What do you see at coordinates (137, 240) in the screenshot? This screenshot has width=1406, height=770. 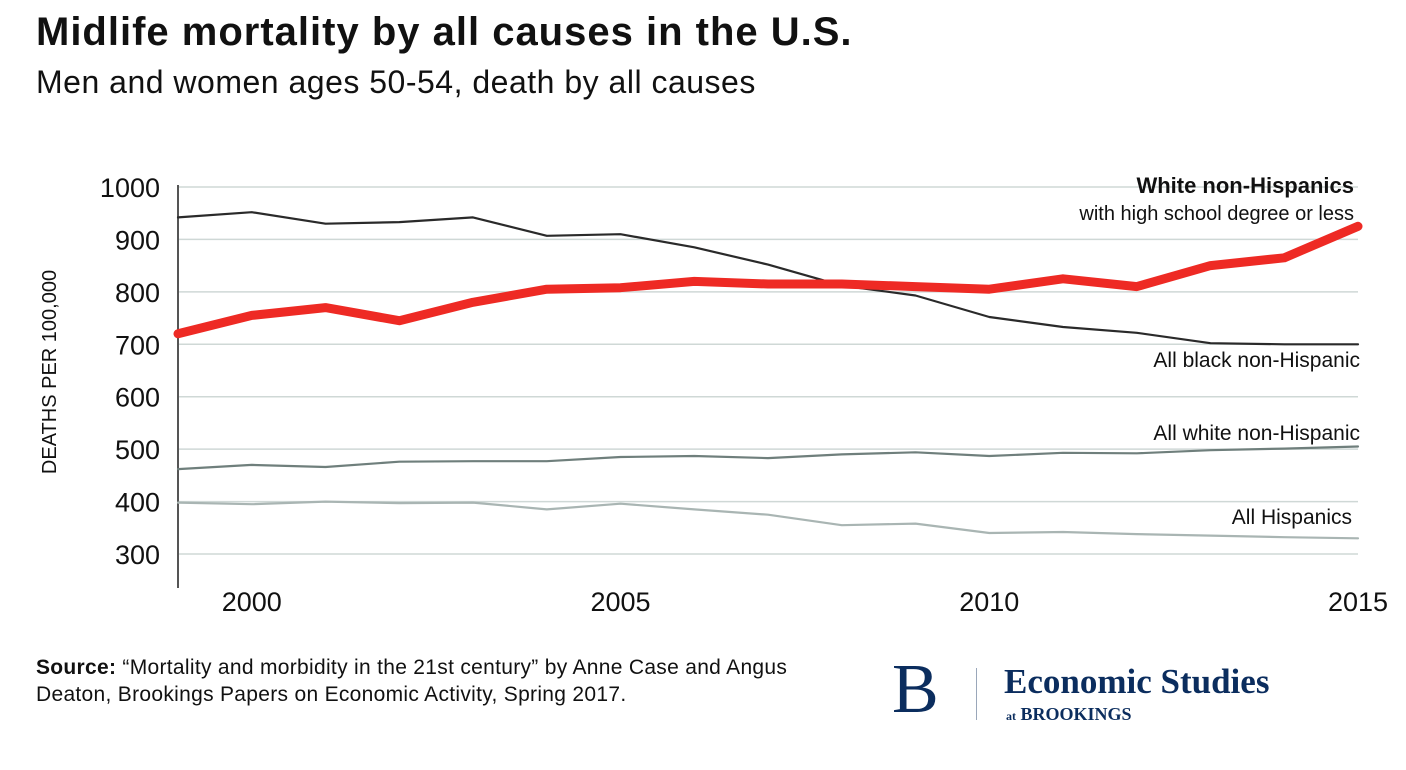 I see `y-tick-label: 900` at bounding box center [137, 240].